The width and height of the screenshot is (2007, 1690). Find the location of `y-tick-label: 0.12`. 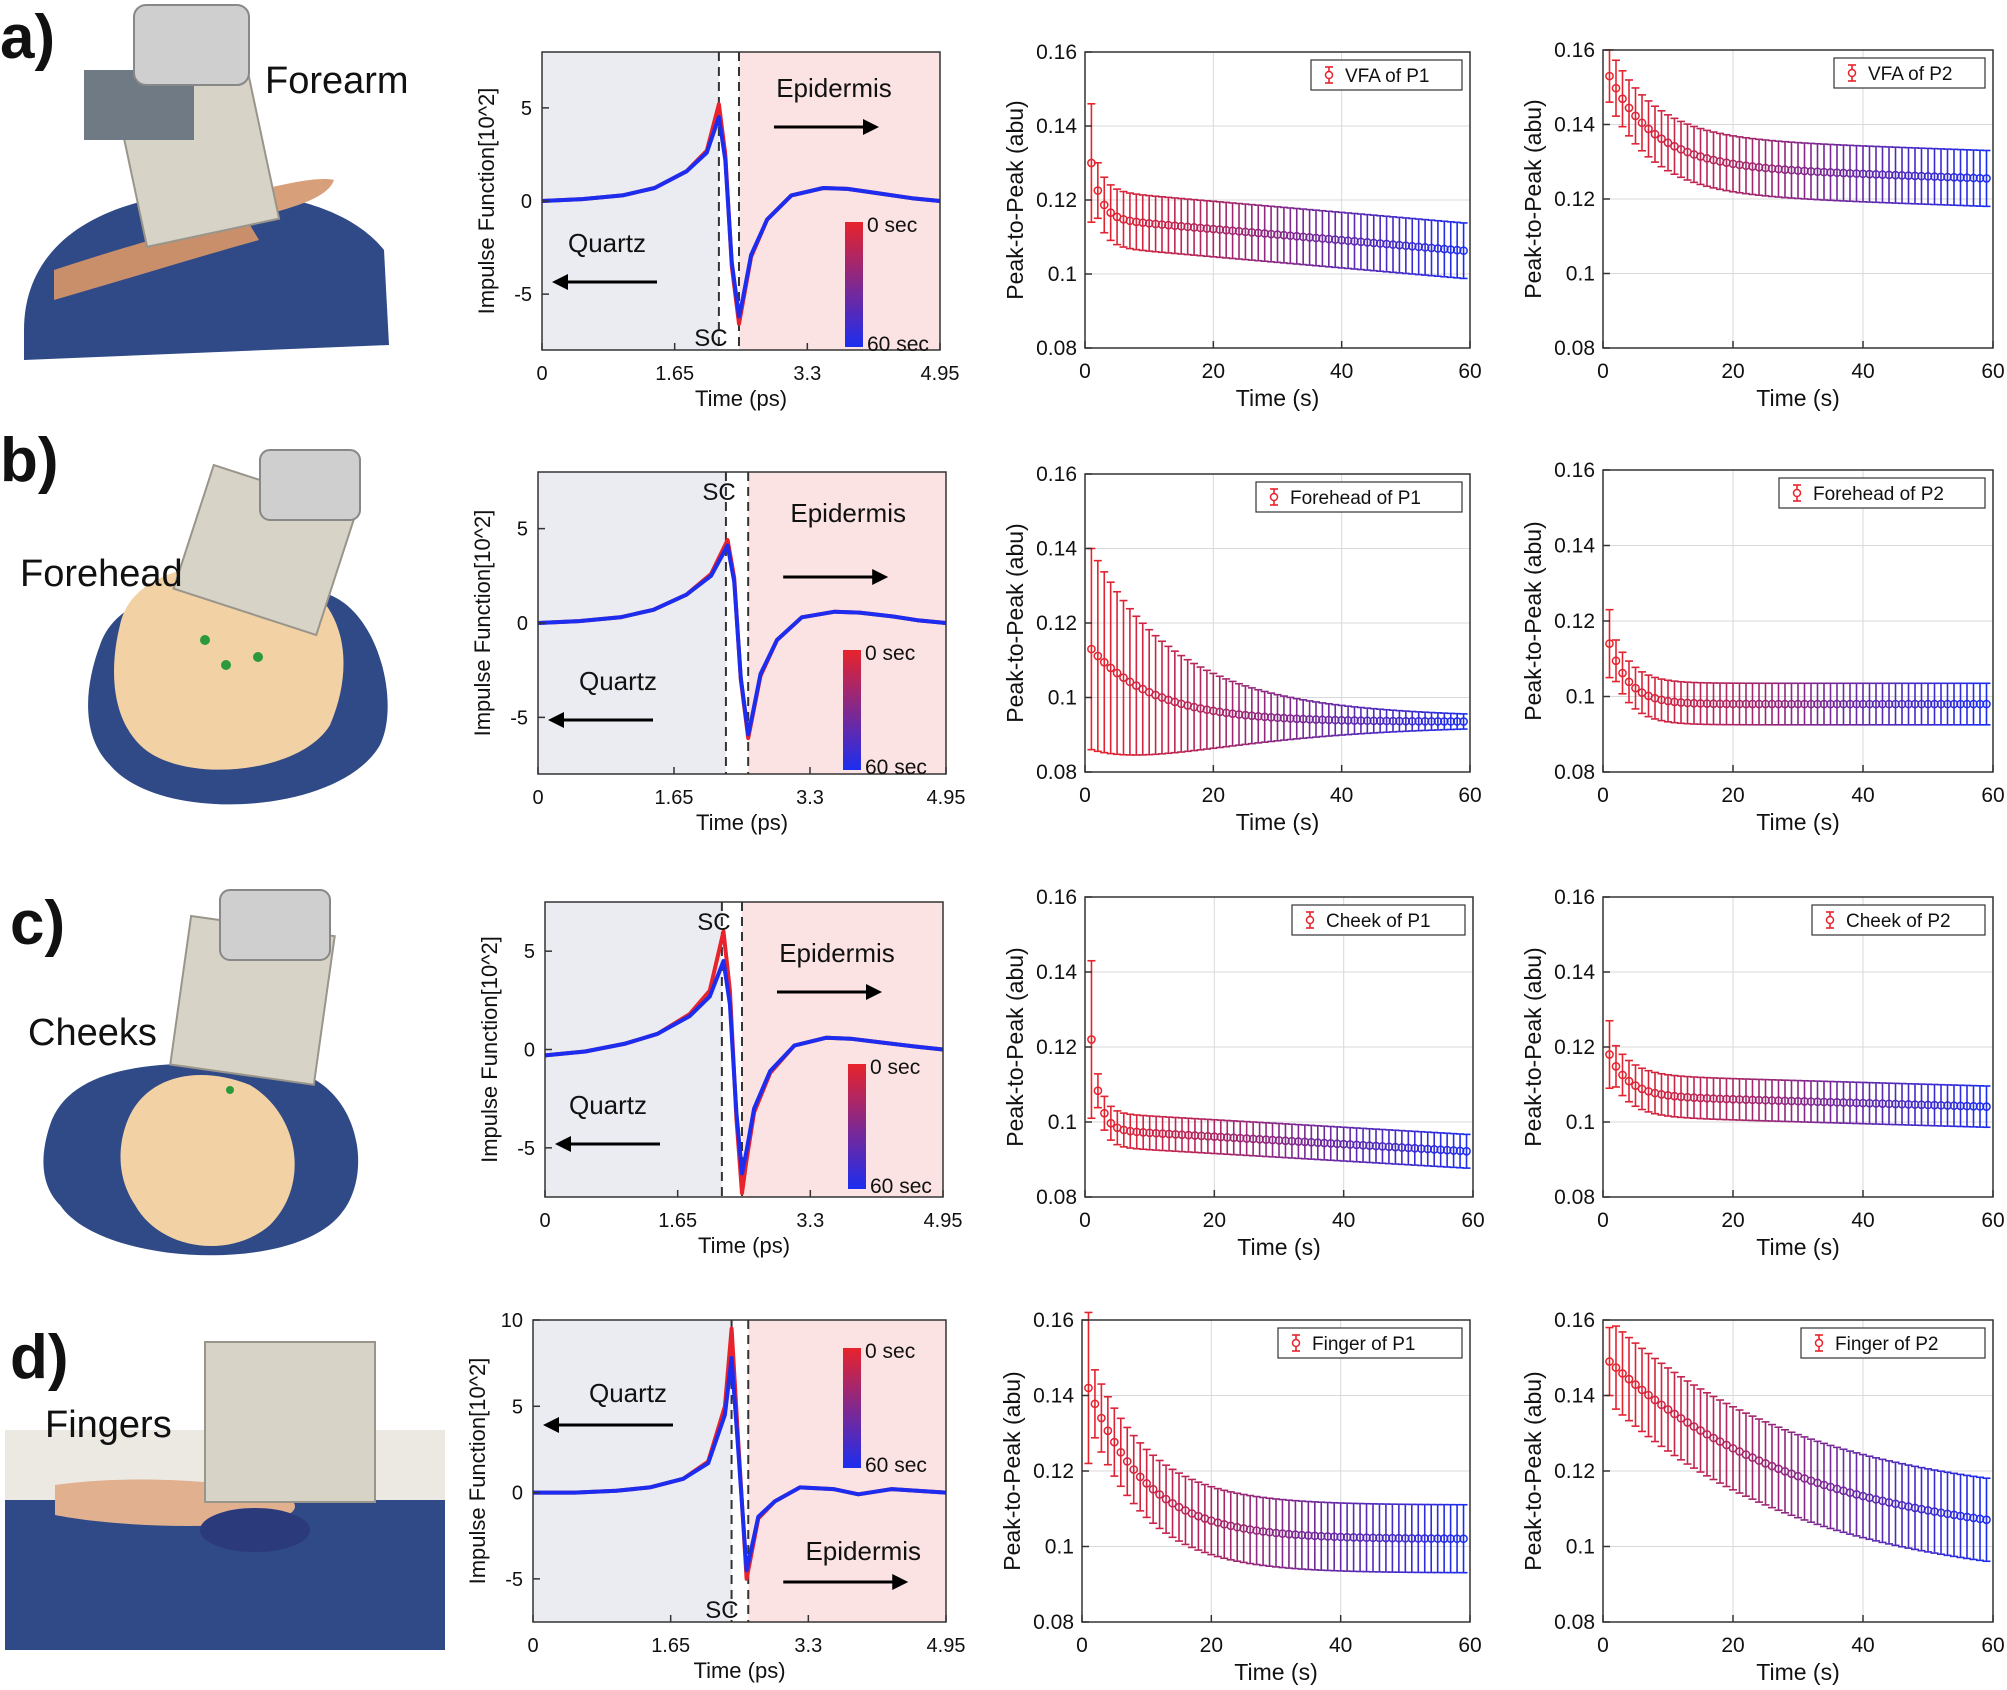

y-tick-label: 0.12 is located at coordinates (1574, 1047).